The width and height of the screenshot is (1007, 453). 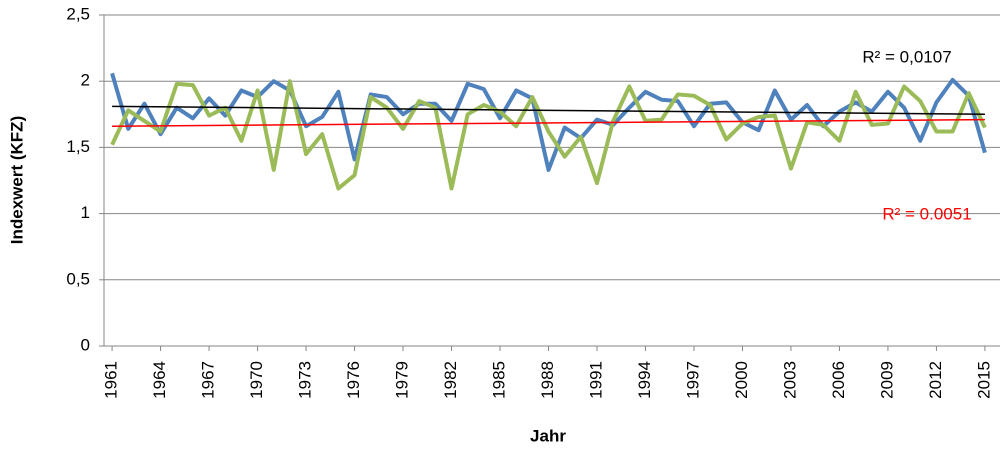 What do you see at coordinates (926, 213) in the screenshot?
I see `trendline-label: R² = 0.0051` at bounding box center [926, 213].